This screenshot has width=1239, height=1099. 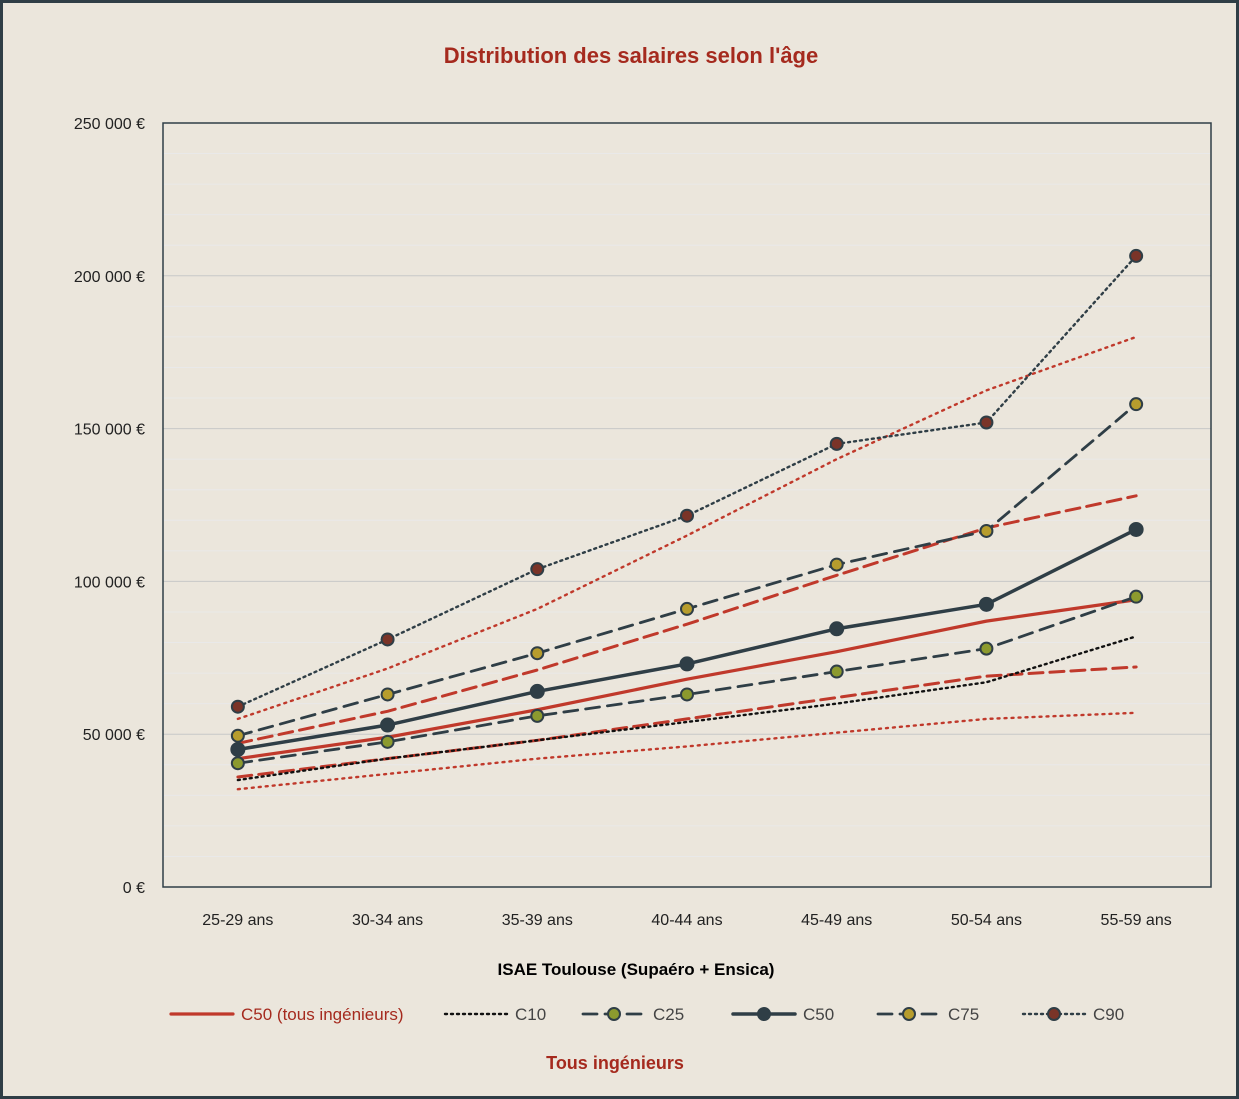 I want to click on legend-label: C75, so click(x=963, y=1014).